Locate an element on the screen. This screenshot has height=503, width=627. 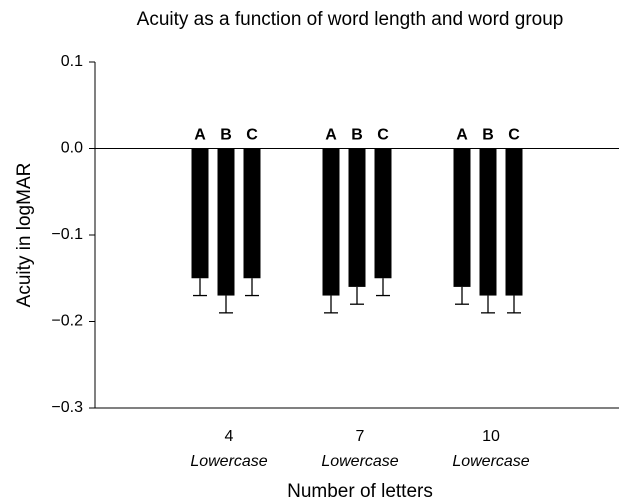
x-axis-title: Number of letters is located at coordinates (360, 491).